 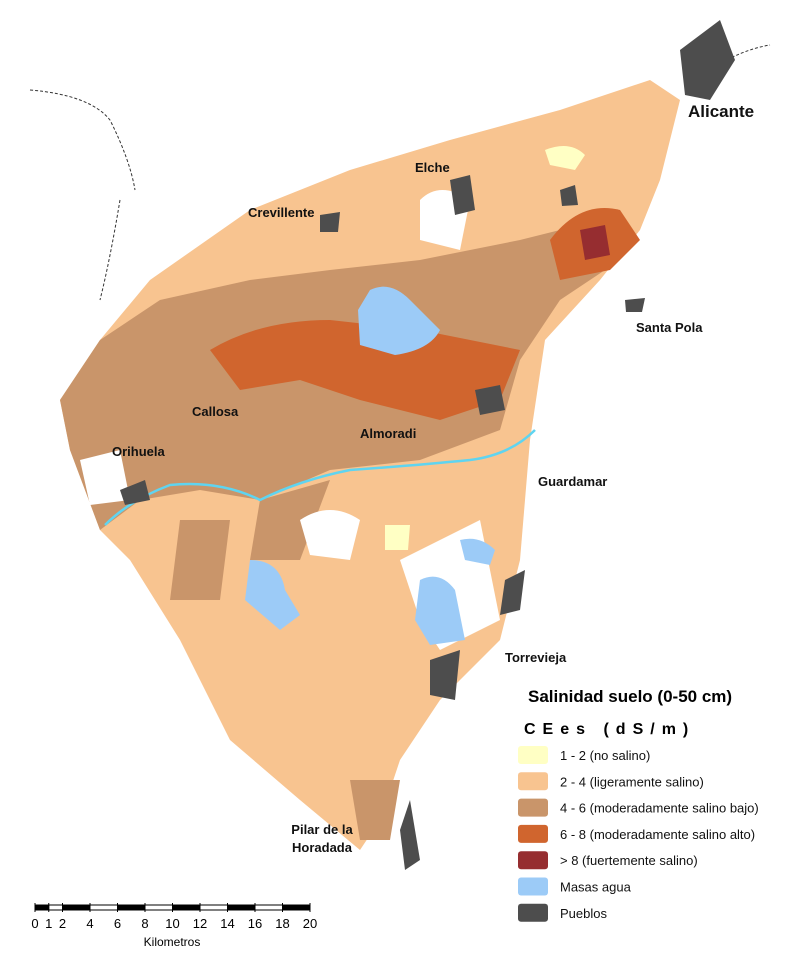 I want to click on legend-title: Salinidad suelo (0-50 cm), so click(x=630, y=696).